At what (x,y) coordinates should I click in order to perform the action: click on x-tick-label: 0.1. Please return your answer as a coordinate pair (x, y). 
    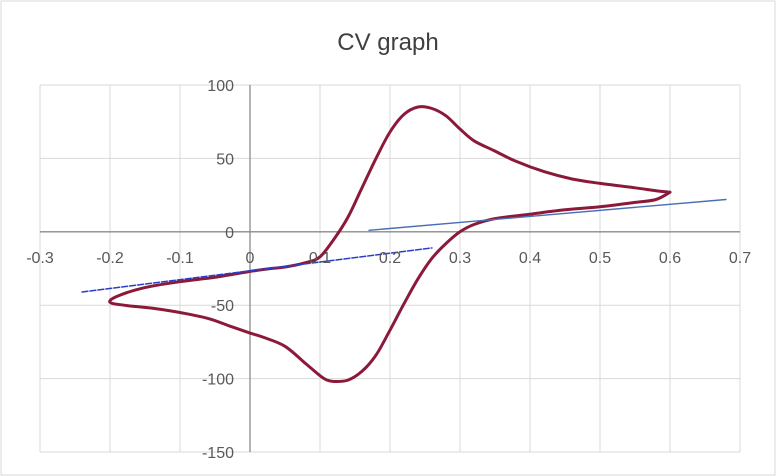
    Looking at the image, I should click on (320, 258).